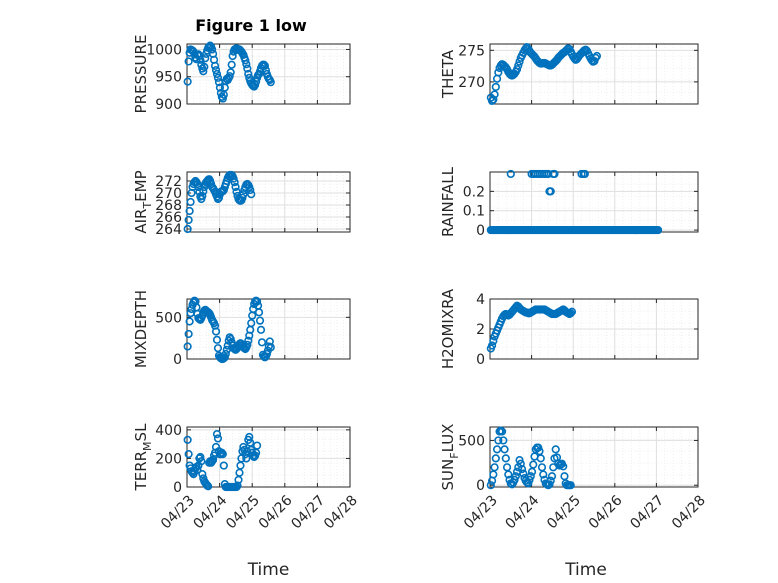 This screenshot has height=583, width=778. What do you see at coordinates (168, 78) in the screenshot?
I see `y-tick-label: 950` at bounding box center [168, 78].